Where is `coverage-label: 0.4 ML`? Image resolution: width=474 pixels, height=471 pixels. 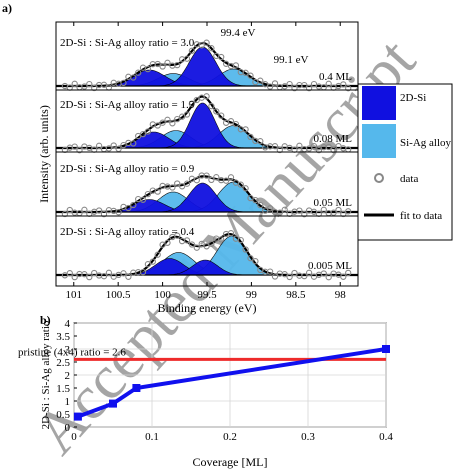
coverage-label: 0.4 ML is located at coordinates (335, 77).